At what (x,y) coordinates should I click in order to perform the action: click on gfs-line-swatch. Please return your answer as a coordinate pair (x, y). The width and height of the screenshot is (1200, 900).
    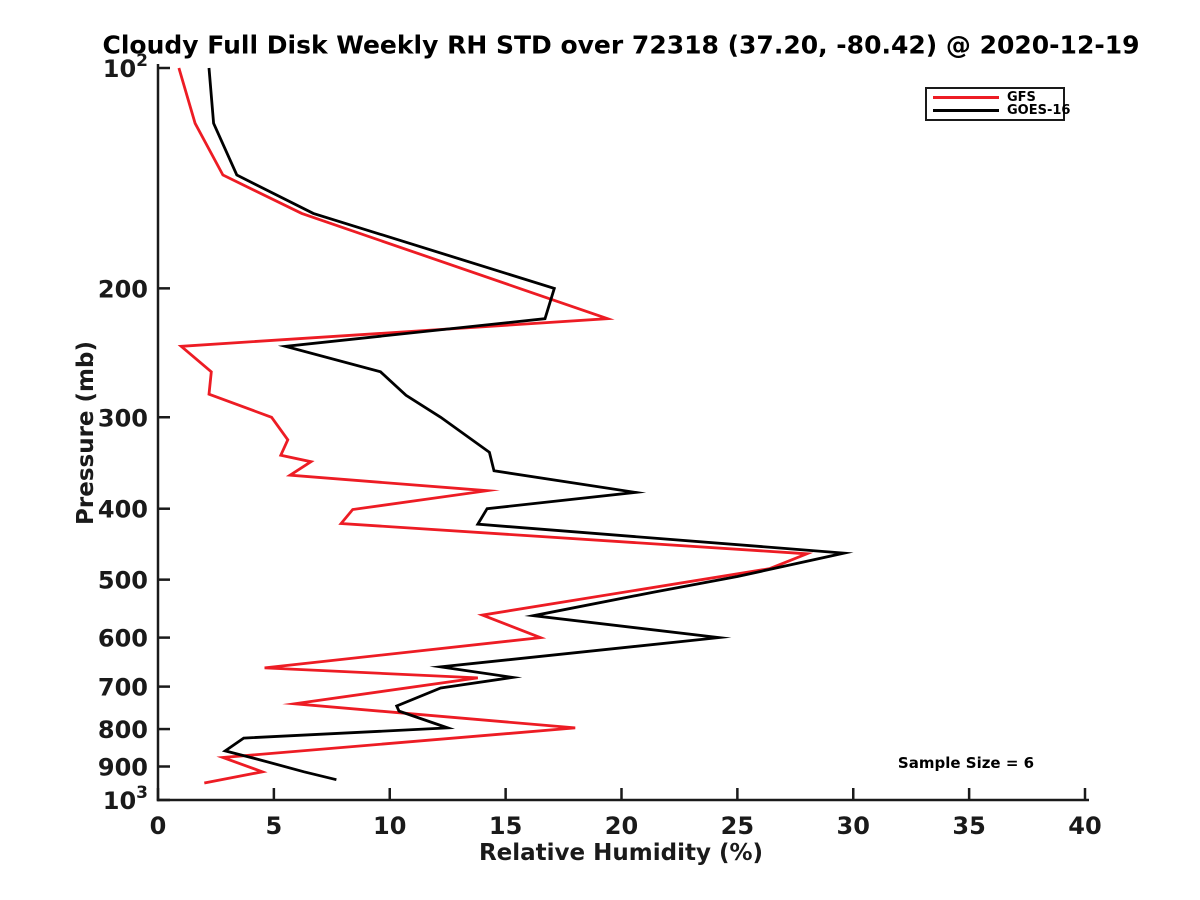
    Looking at the image, I should click on (966, 97).